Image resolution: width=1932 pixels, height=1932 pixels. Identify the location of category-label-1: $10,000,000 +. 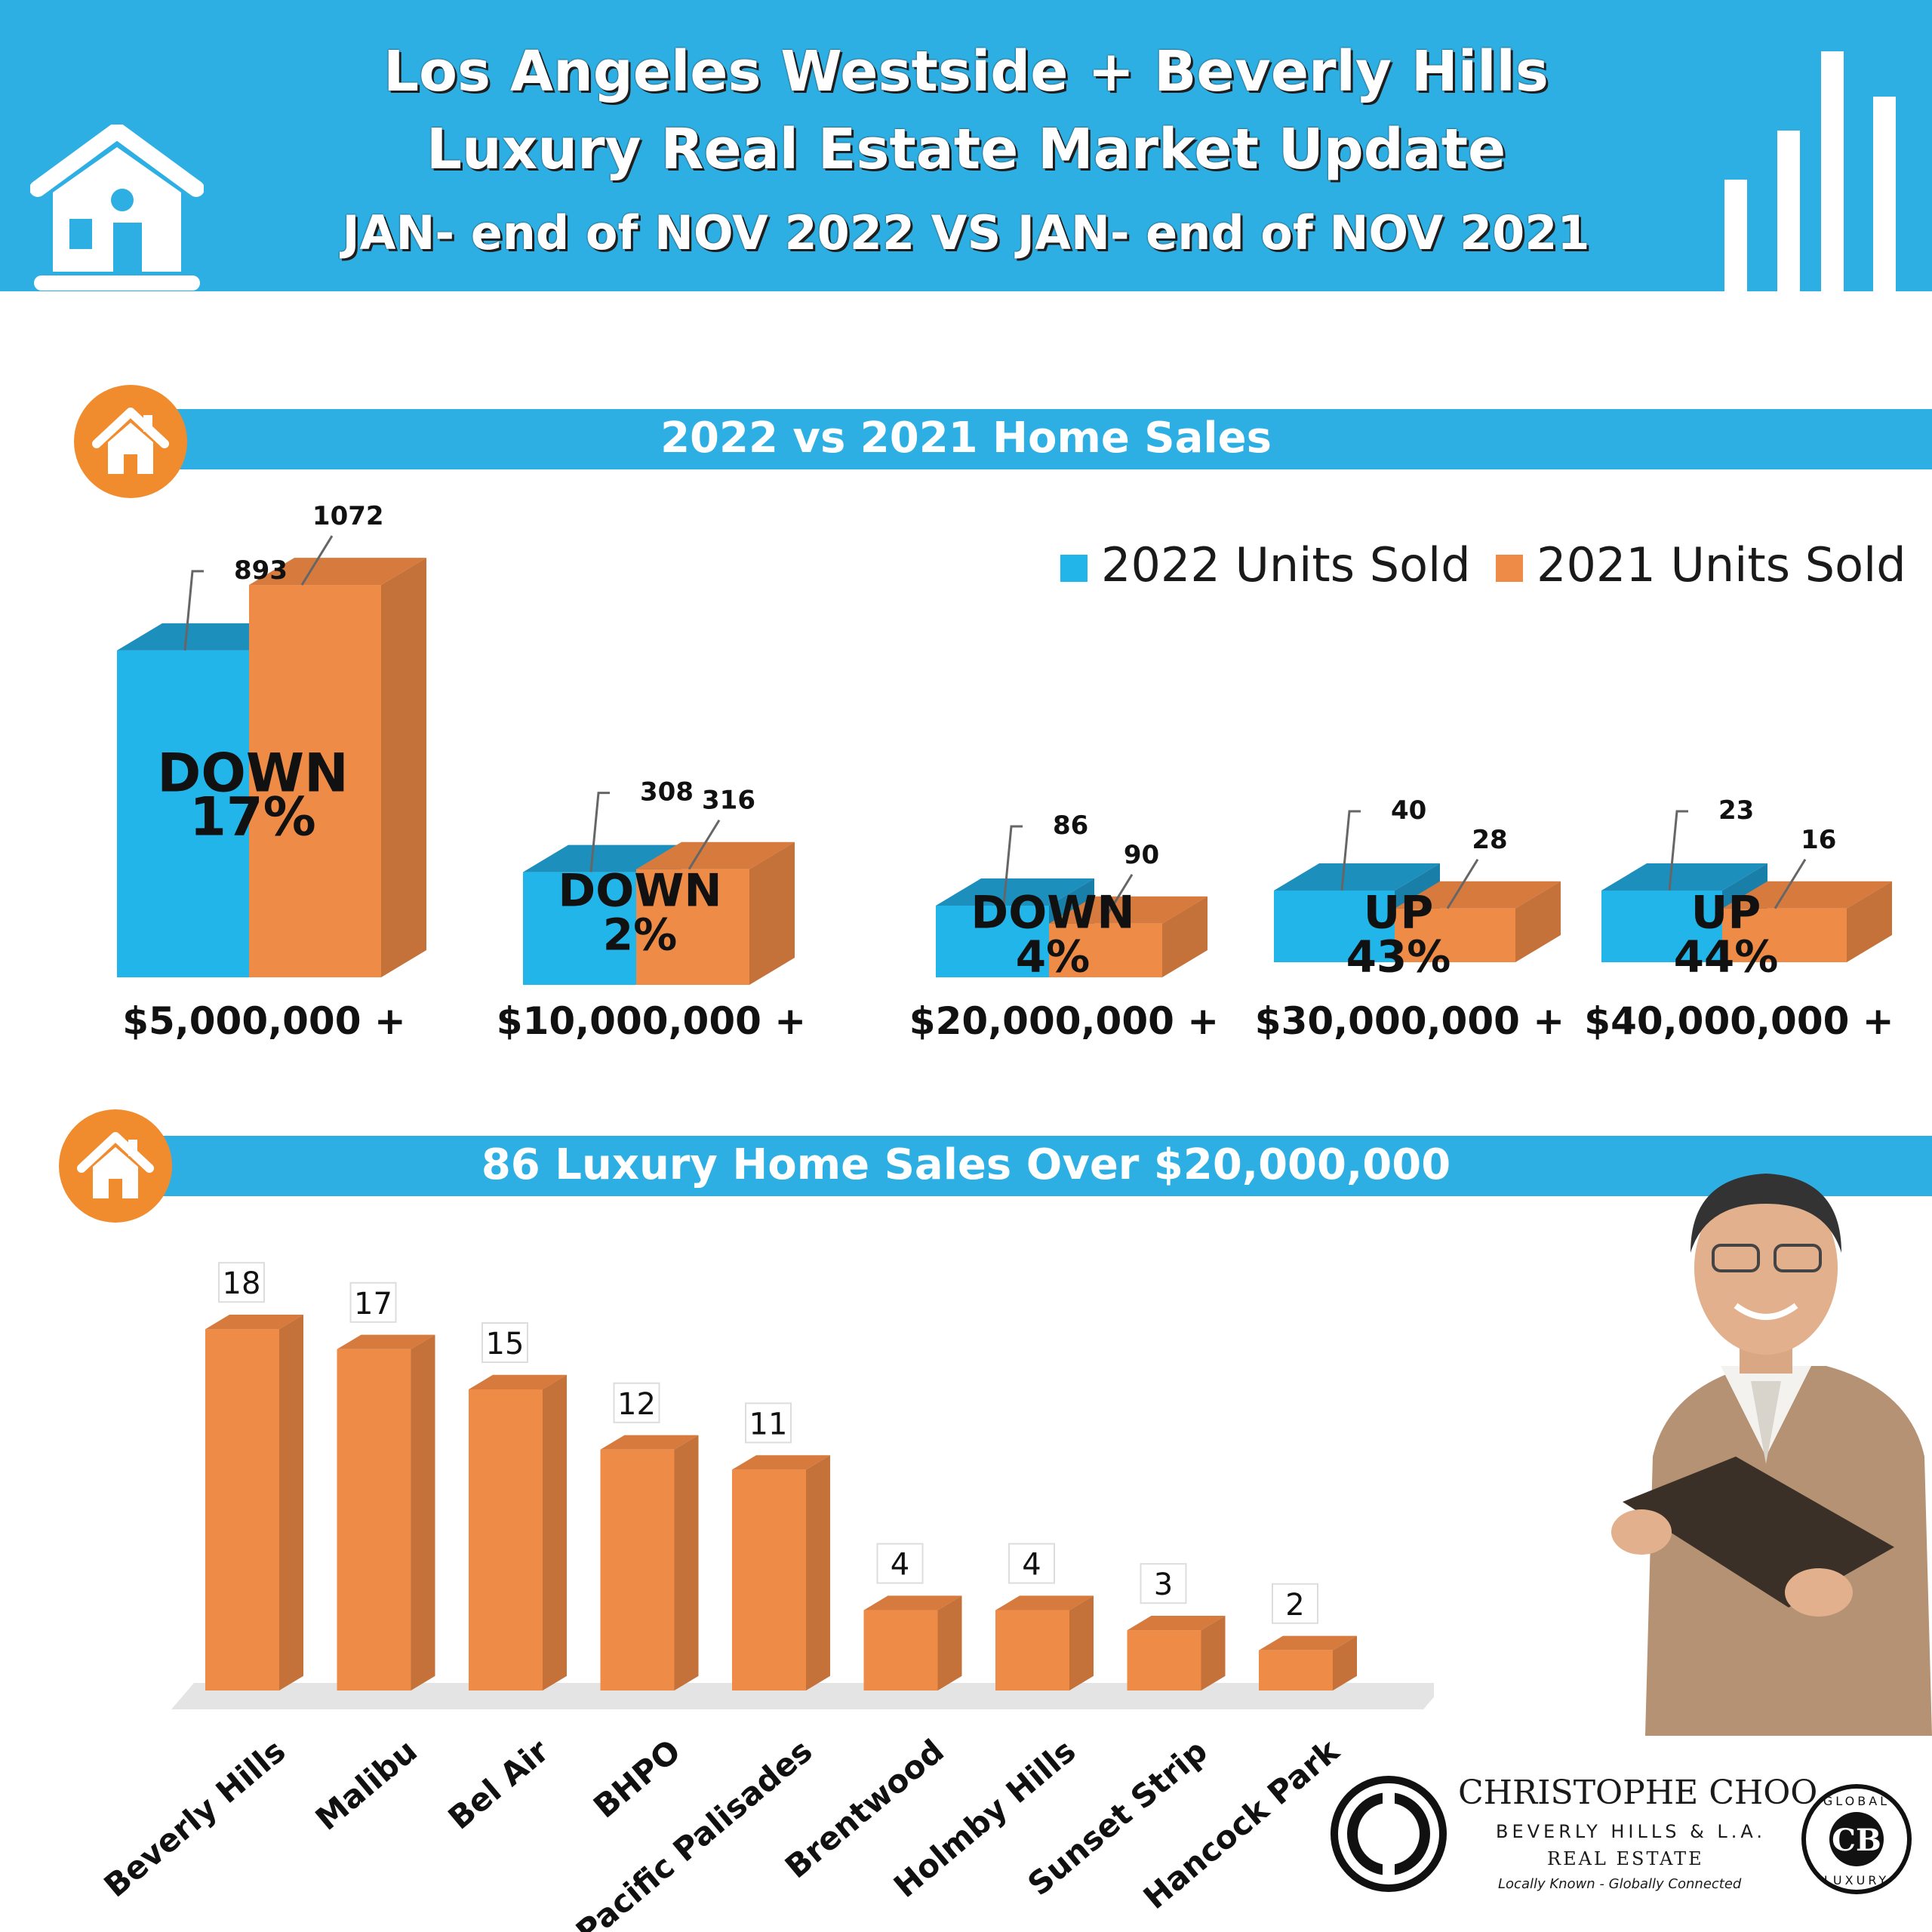
(651, 1021).